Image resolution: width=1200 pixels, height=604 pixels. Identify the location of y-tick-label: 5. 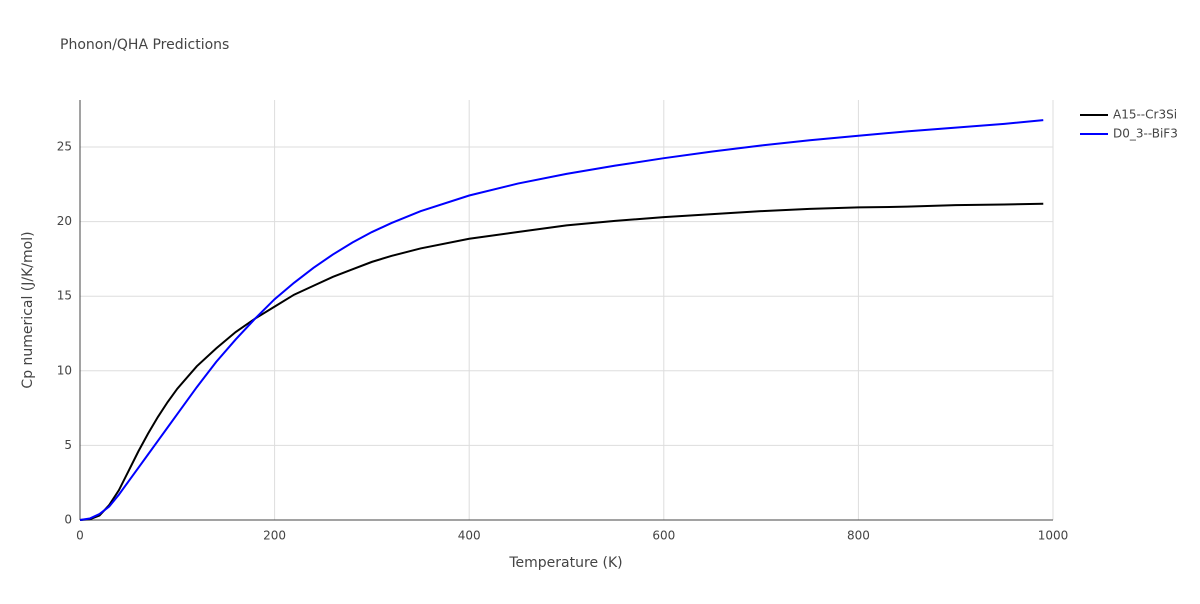
(68, 445).